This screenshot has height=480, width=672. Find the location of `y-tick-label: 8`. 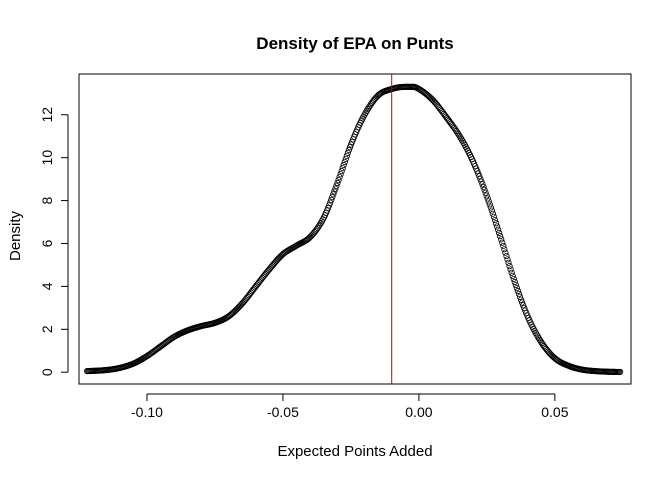

y-tick-label: 8 is located at coordinates (47, 200).